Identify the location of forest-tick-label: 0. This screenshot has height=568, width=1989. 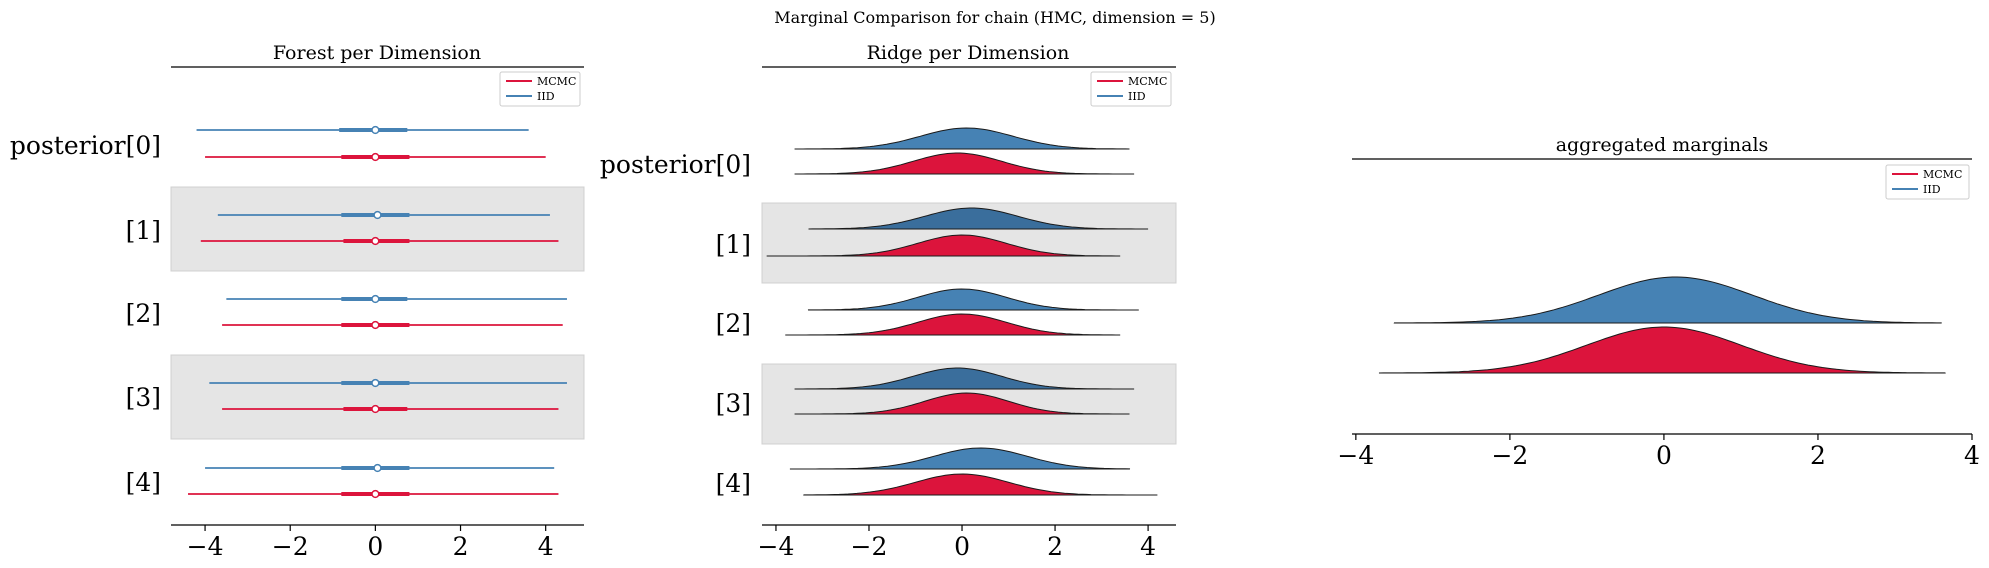
(375, 546).